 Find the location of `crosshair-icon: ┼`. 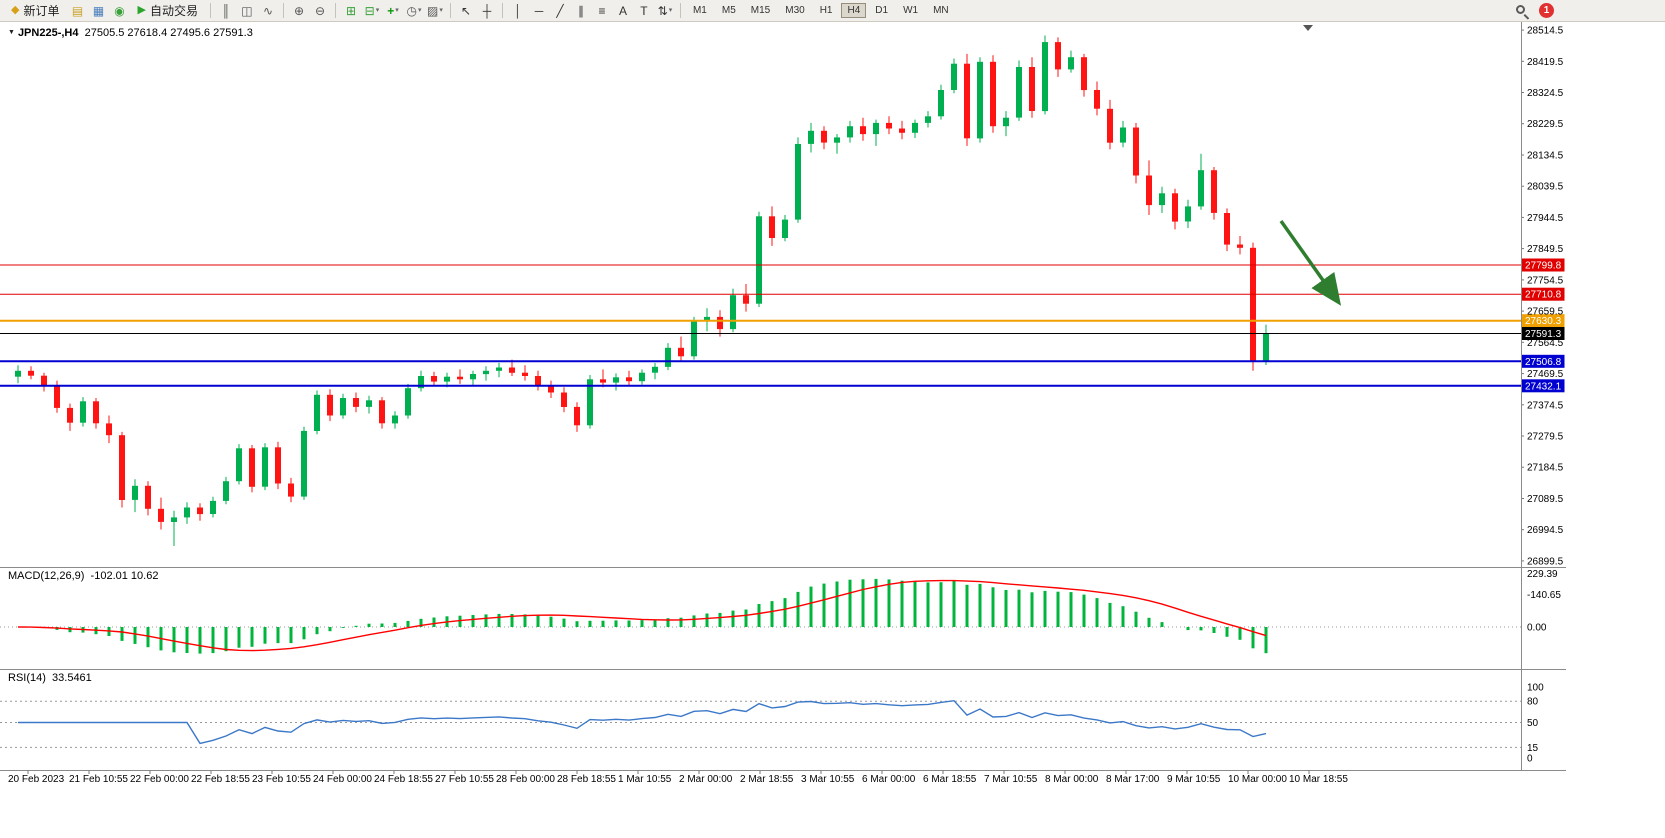

crosshair-icon: ┼ is located at coordinates (487, 11).